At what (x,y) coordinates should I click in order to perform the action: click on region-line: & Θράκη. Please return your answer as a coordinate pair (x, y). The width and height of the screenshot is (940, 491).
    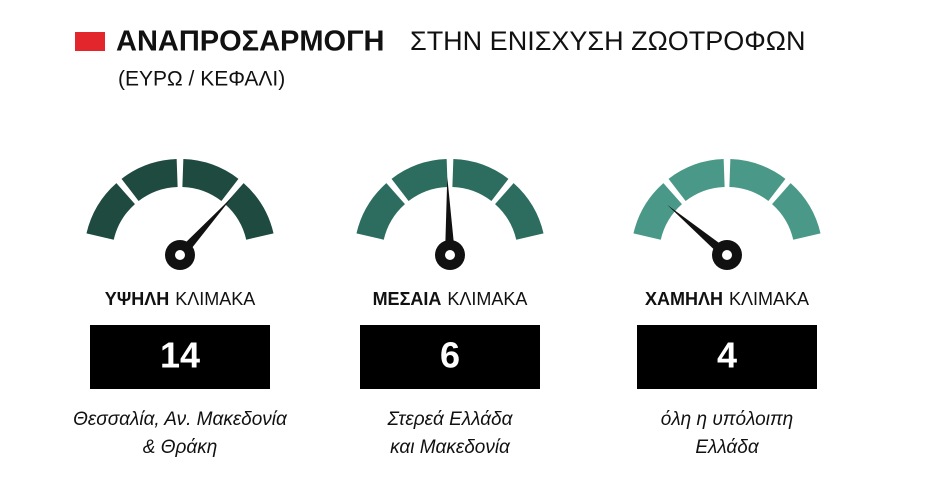
    Looking at the image, I should click on (180, 447).